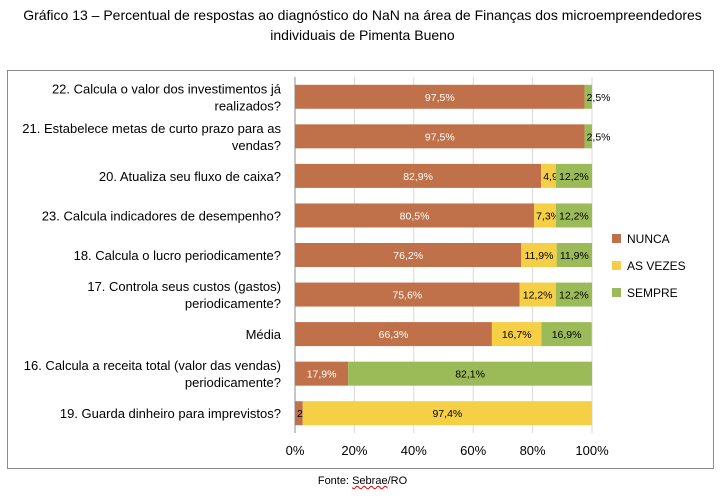  What do you see at coordinates (592, 450) in the screenshot?
I see `x-tick-label: 100%` at bounding box center [592, 450].